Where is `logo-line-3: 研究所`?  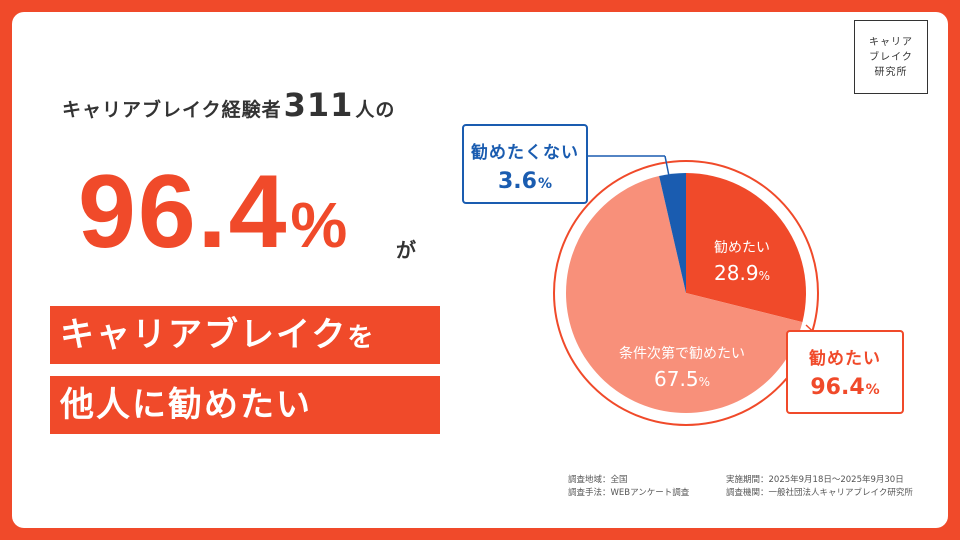 logo-line-3: 研究所 is located at coordinates (891, 72).